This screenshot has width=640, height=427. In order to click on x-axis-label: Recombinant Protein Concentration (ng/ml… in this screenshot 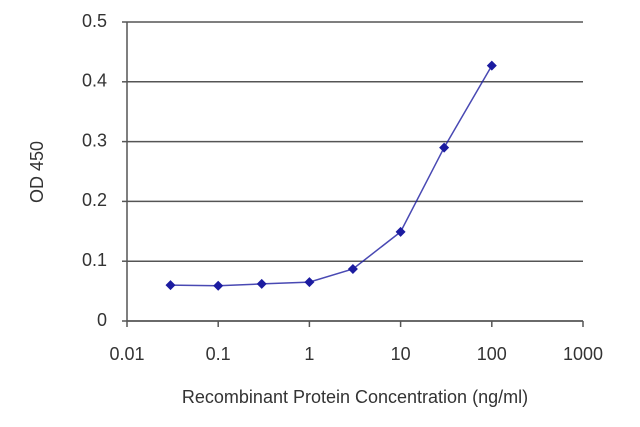, I will do `click(355, 397)`.